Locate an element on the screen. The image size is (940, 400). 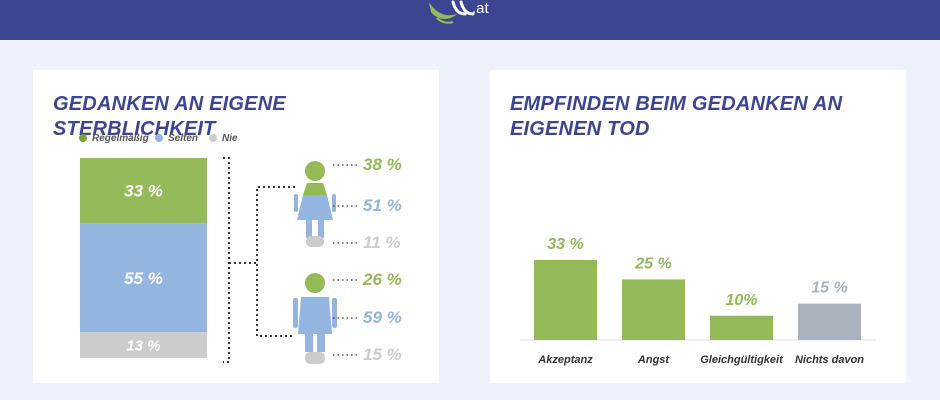
bracket-total is located at coordinates (226, 260).